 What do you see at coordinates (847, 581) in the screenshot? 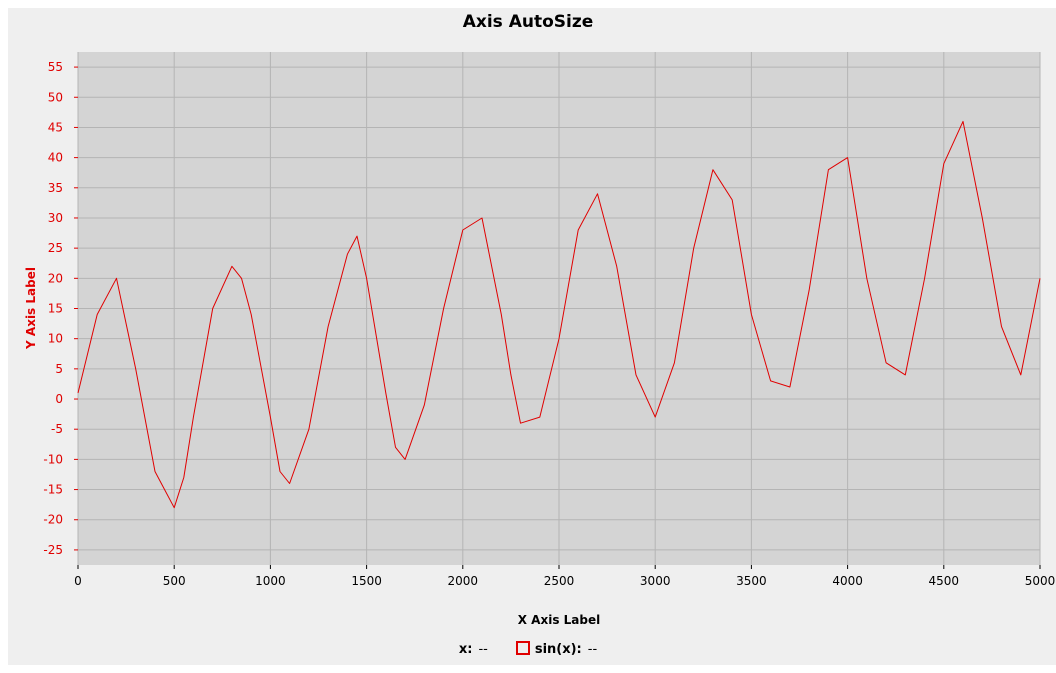
I see `x-tick-label: 4000` at bounding box center [847, 581].